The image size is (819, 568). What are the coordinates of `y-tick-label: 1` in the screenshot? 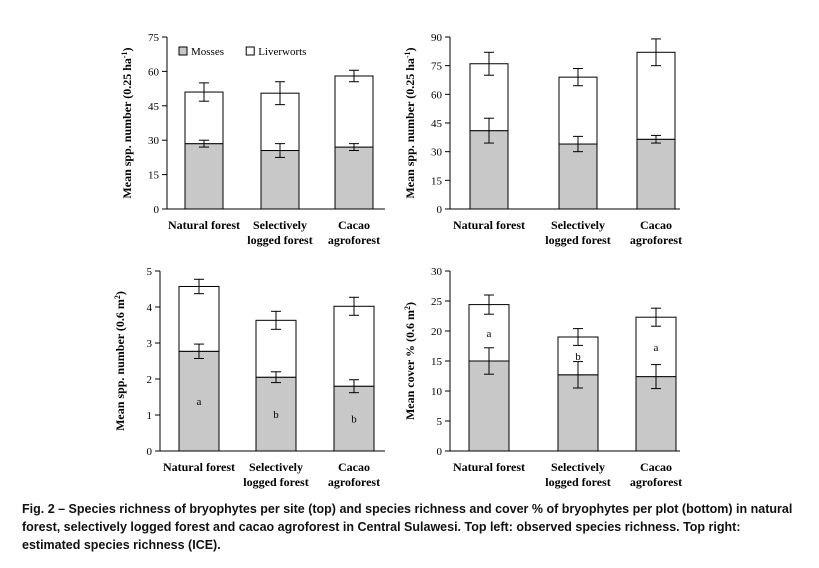 It's located at (150, 416).